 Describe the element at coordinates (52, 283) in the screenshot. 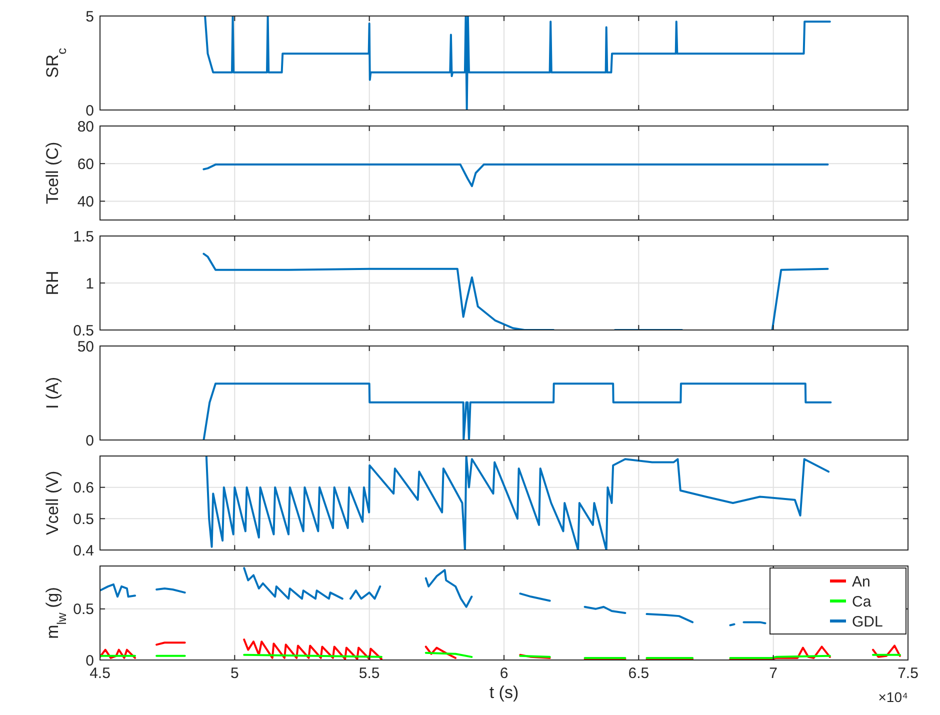

I see `y-axis-title: RH` at that location.